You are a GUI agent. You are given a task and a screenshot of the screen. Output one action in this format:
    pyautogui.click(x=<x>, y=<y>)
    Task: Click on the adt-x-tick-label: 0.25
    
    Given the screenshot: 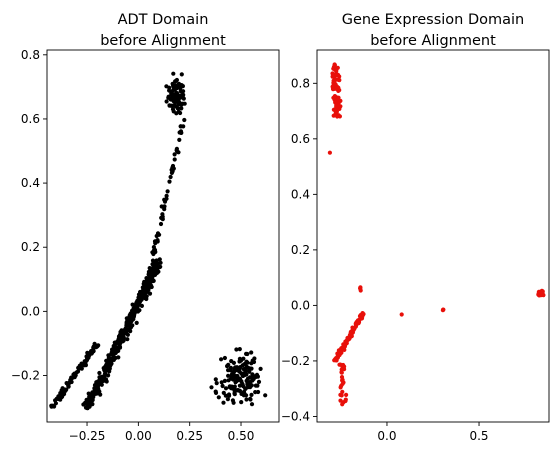 What is the action you would take?
    pyautogui.click(x=189, y=436)
    